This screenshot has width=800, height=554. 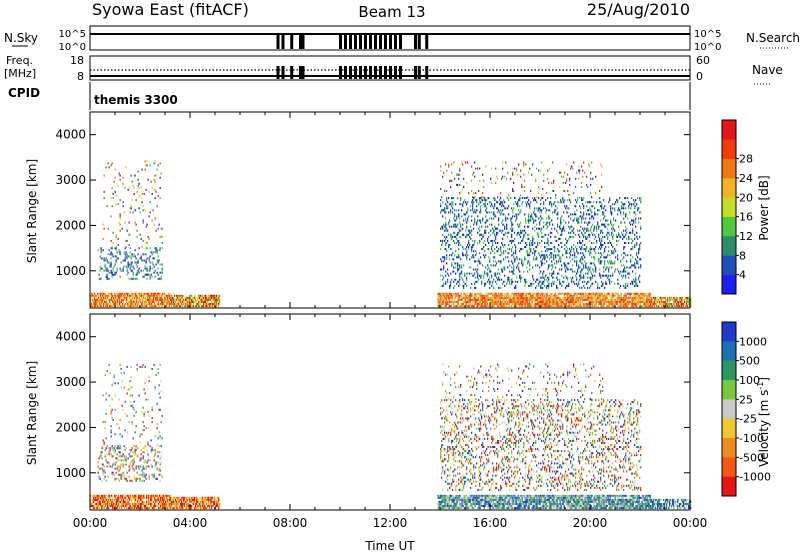 What do you see at coordinates (729, 149) in the screenshot?
I see `power-colorbar-segment` at bounding box center [729, 149].